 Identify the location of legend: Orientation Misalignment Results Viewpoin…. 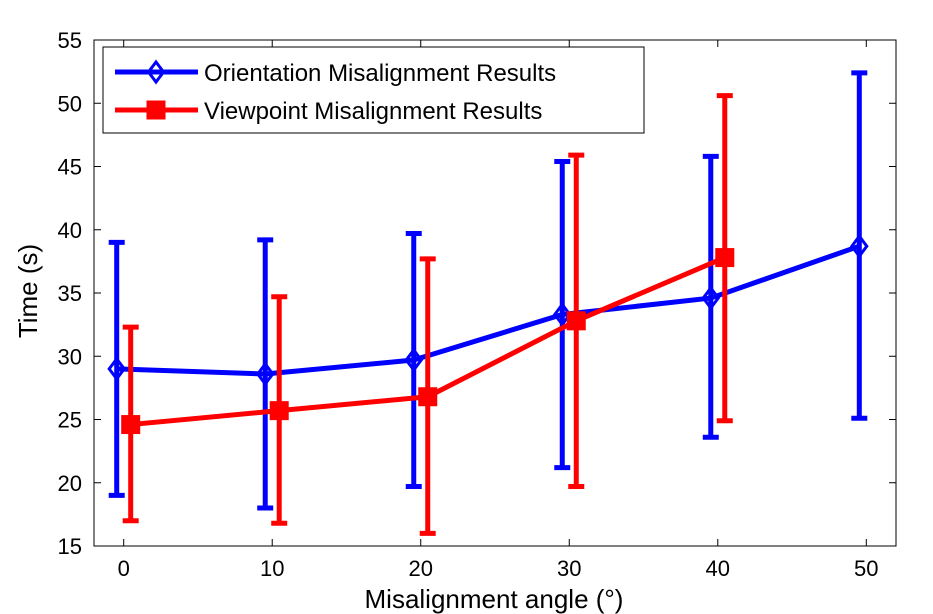
(373, 90).